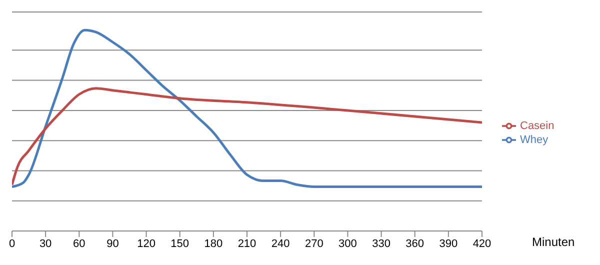 The width and height of the screenshot is (600, 265). Describe the element at coordinates (415, 244) in the screenshot. I see `x-tick-label: 360` at that location.